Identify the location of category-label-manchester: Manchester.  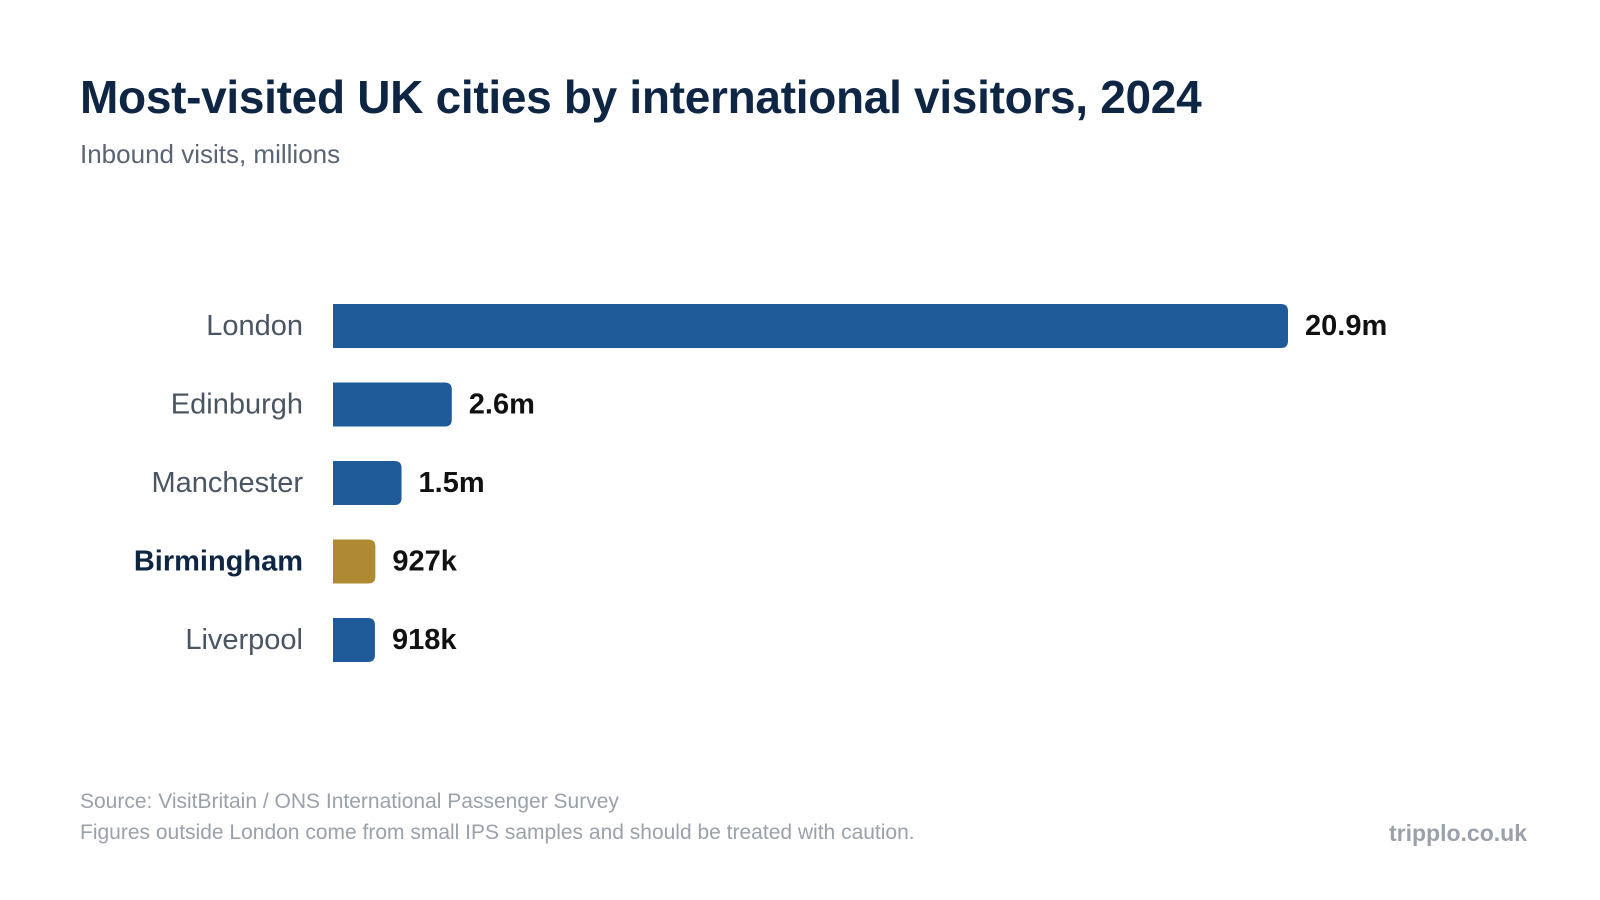
(227, 483).